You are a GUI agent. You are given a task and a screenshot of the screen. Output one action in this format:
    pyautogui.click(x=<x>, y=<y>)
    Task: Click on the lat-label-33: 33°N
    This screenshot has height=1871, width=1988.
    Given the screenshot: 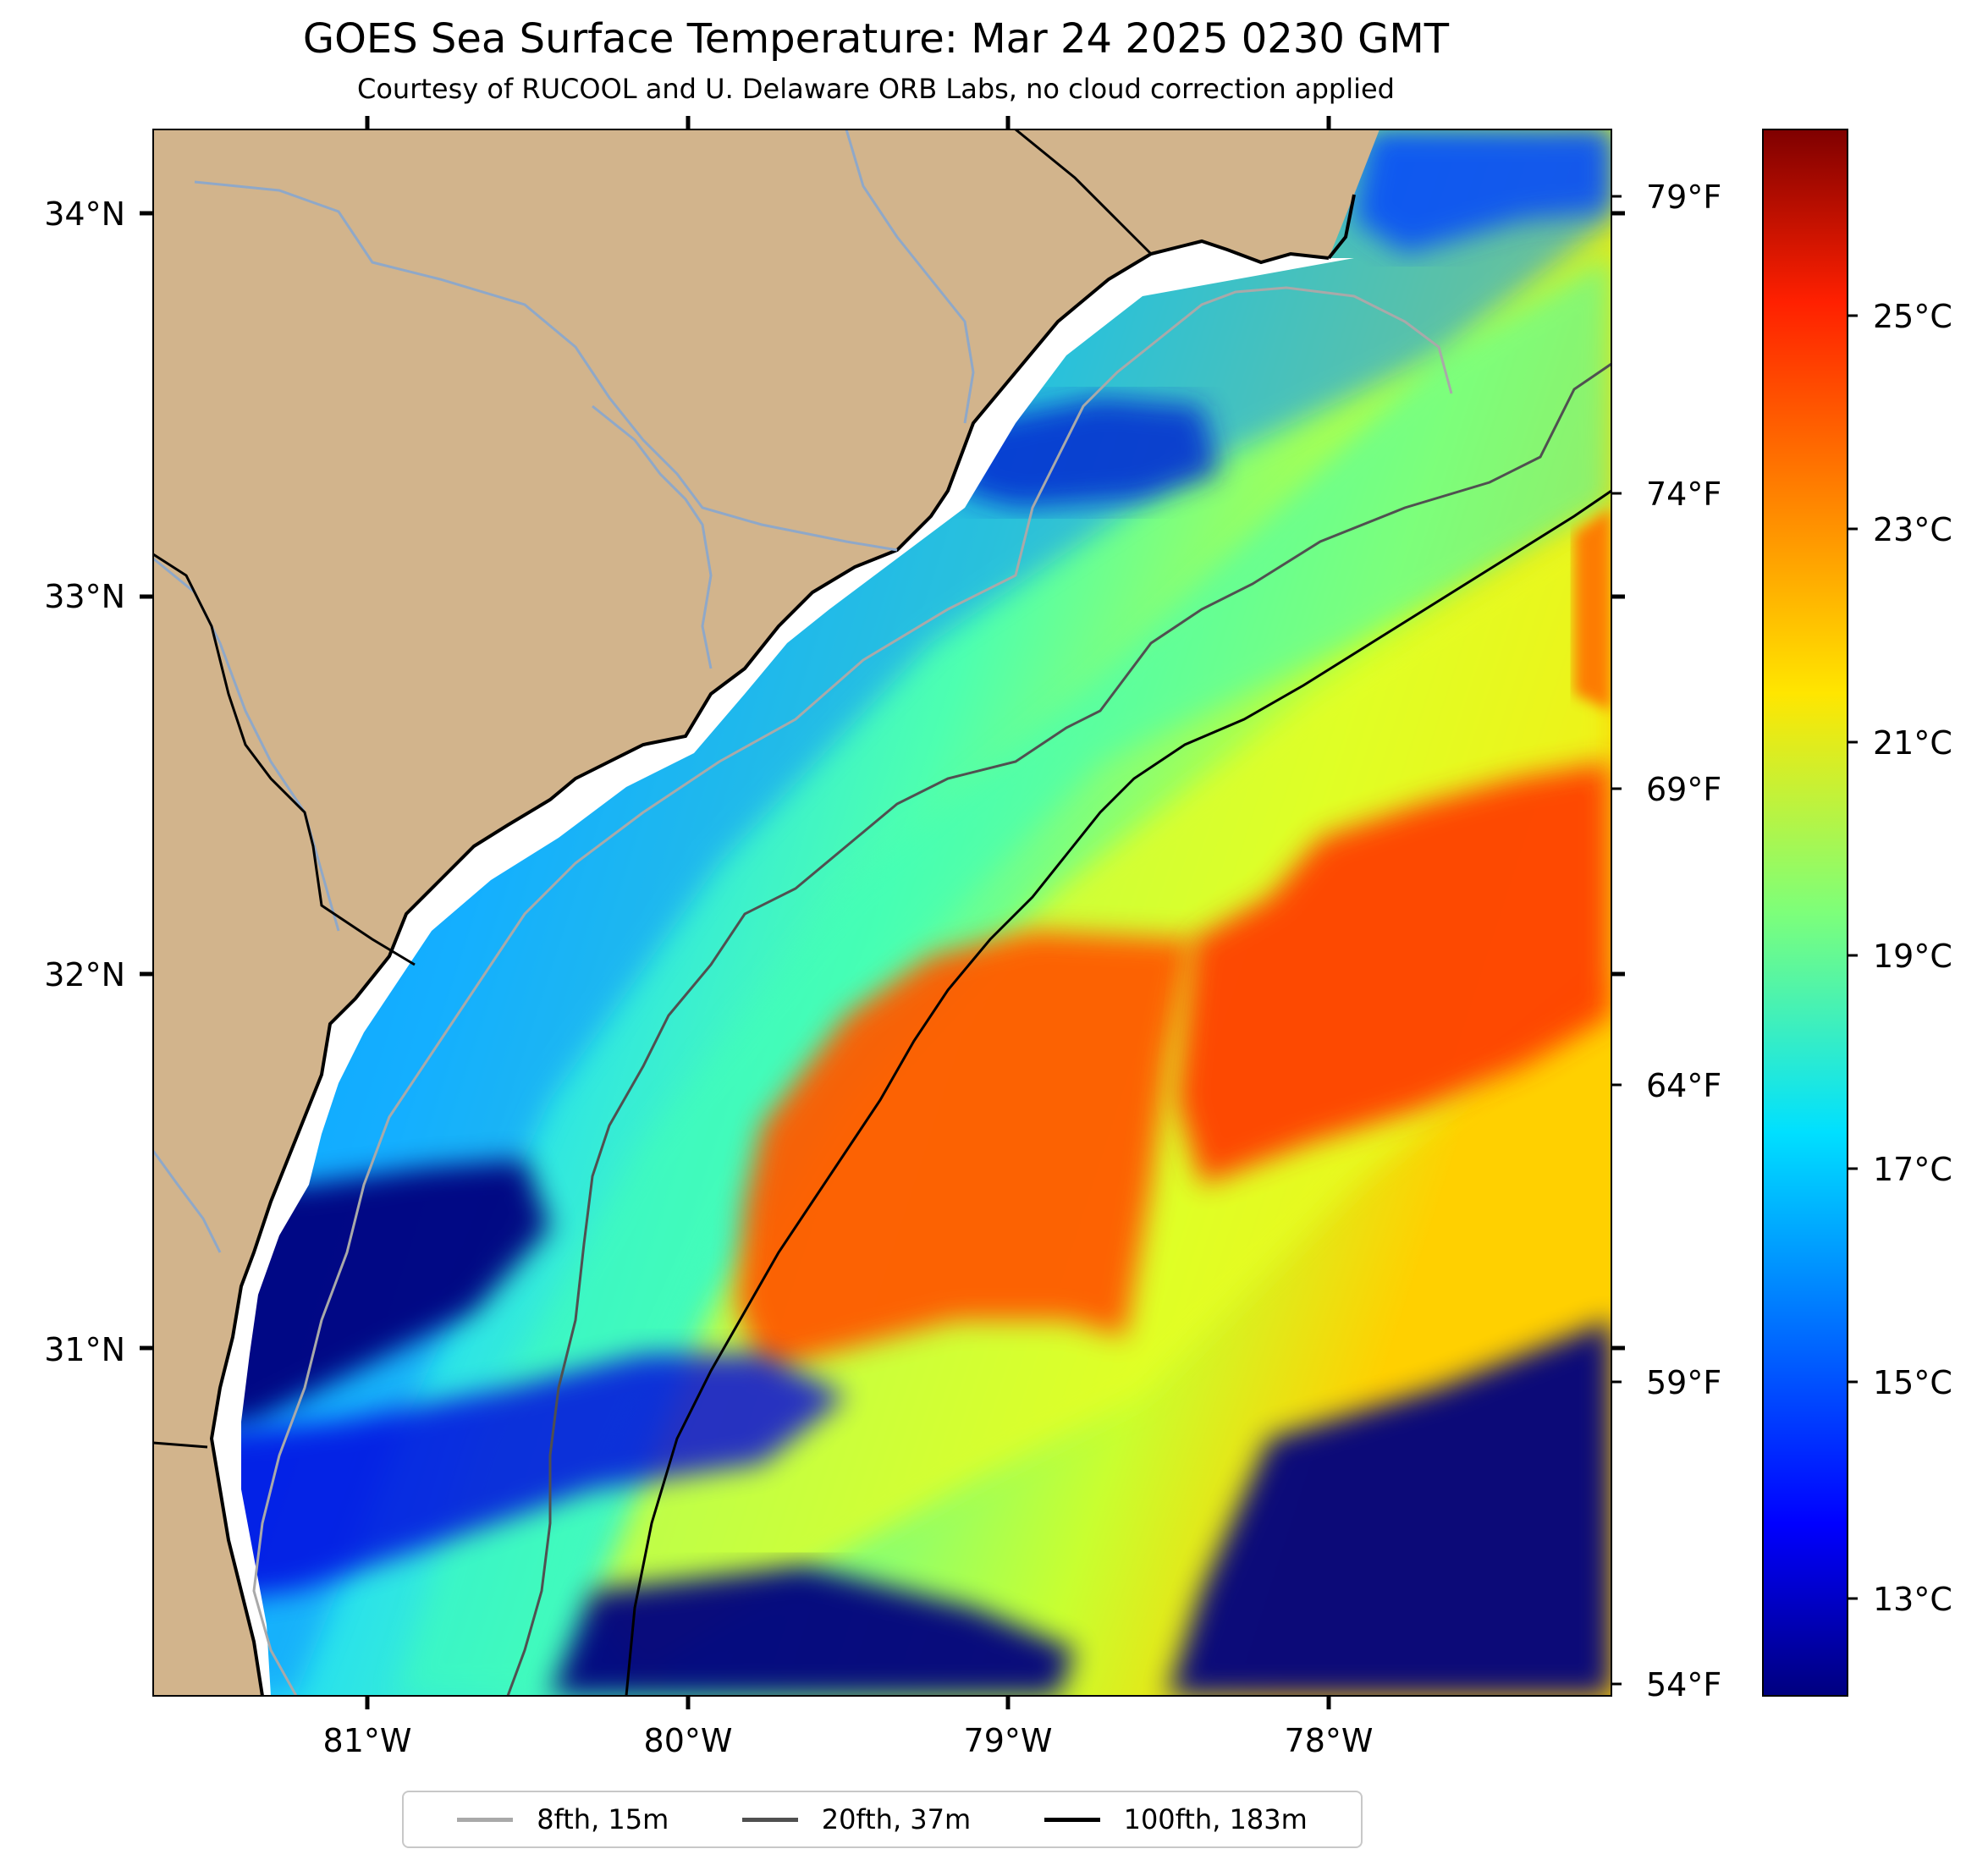 What is the action you would take?
    pyautogui.click(x=84, y=597)
    